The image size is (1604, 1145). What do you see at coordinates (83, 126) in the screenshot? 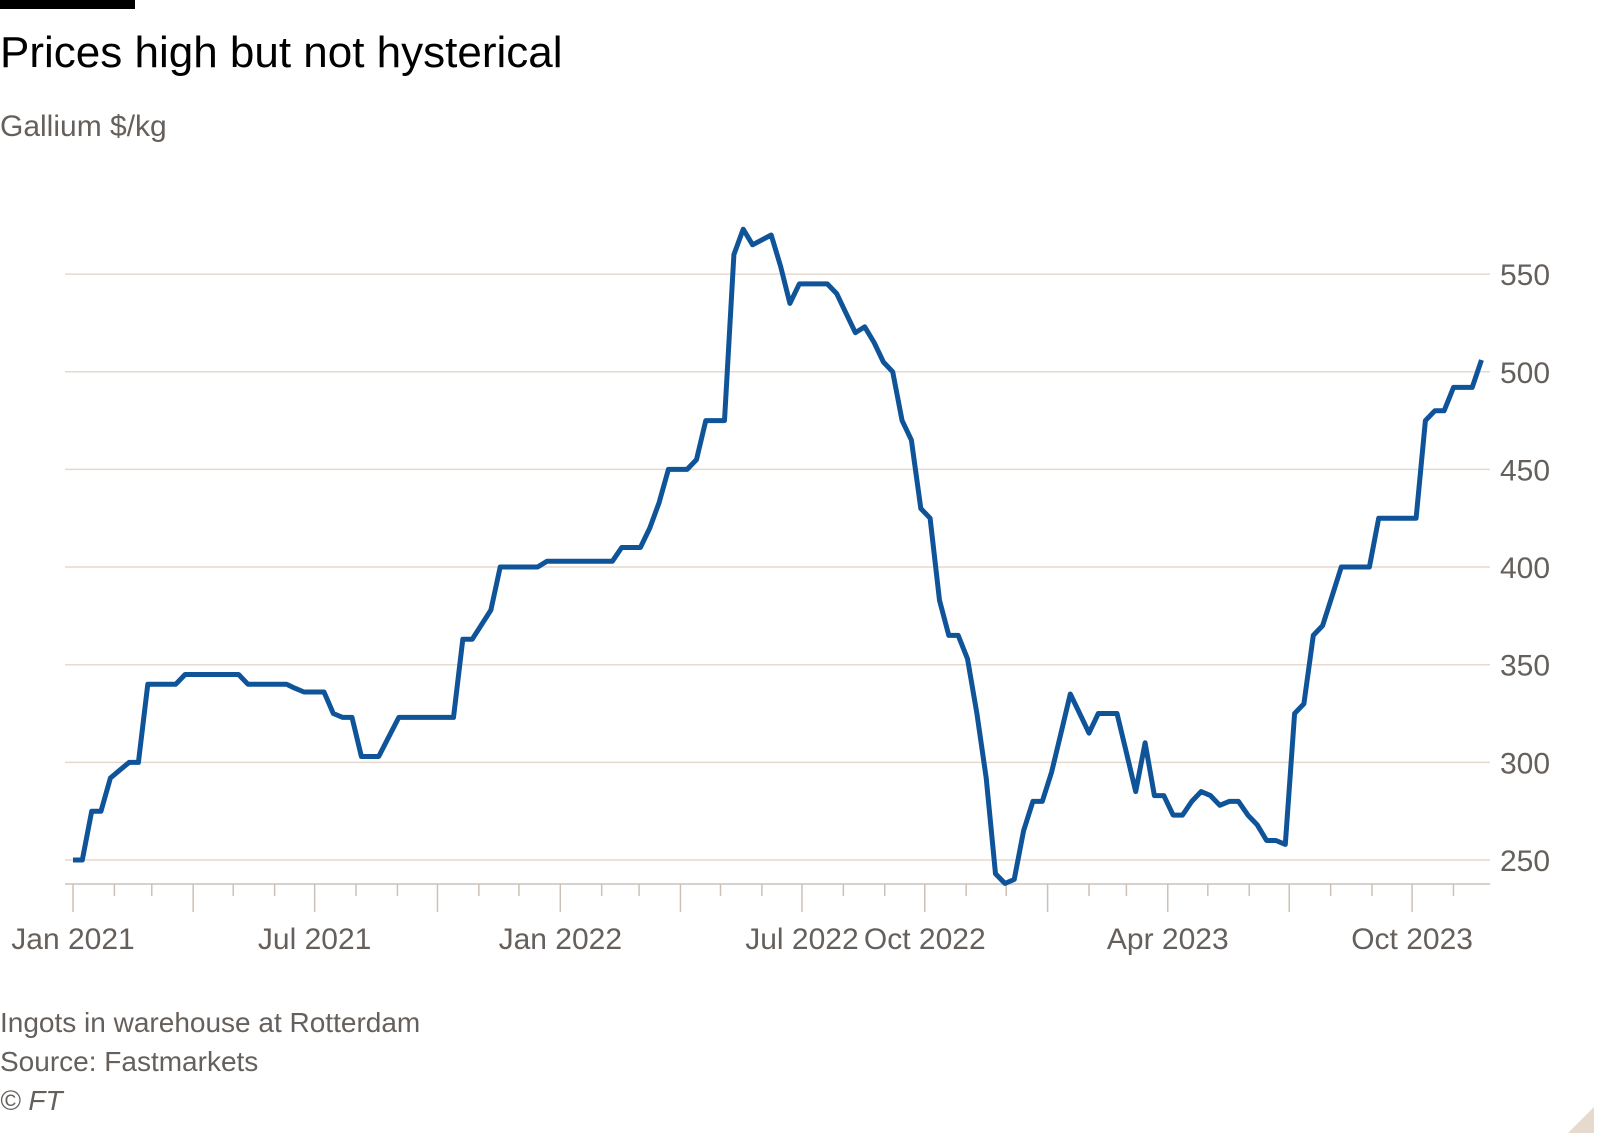
I see `chart-subtitle: Gallium $/kg` at bounding box center [83, 126].